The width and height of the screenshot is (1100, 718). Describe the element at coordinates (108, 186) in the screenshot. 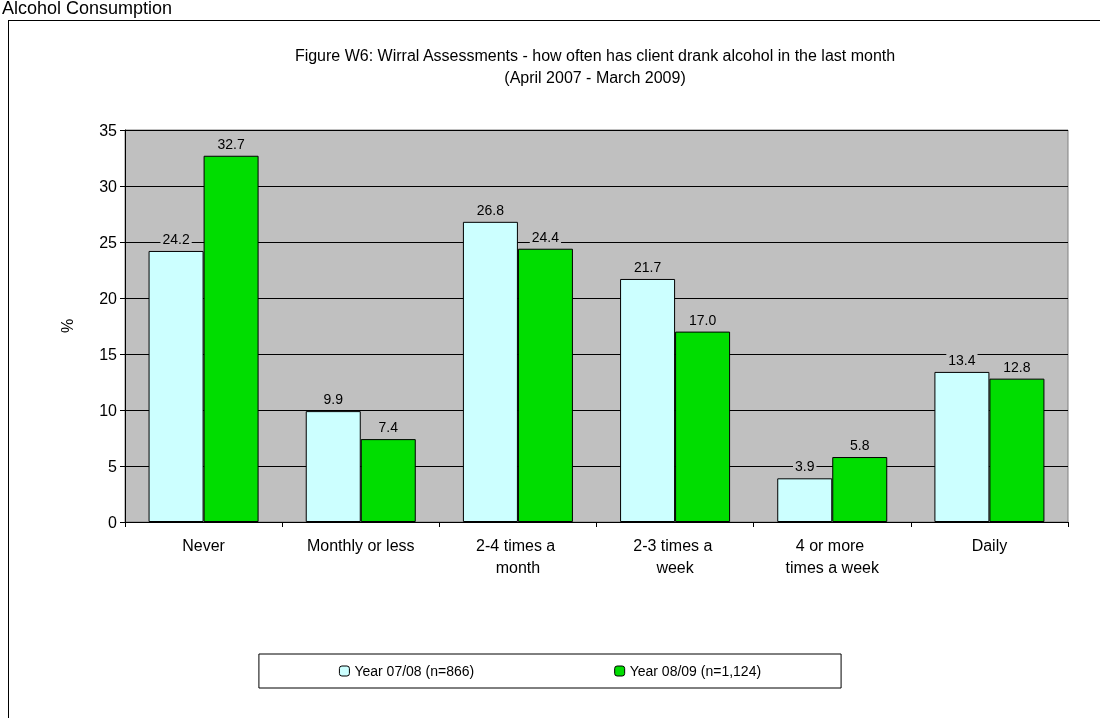

I see `y-tick-label: 30` at that location.